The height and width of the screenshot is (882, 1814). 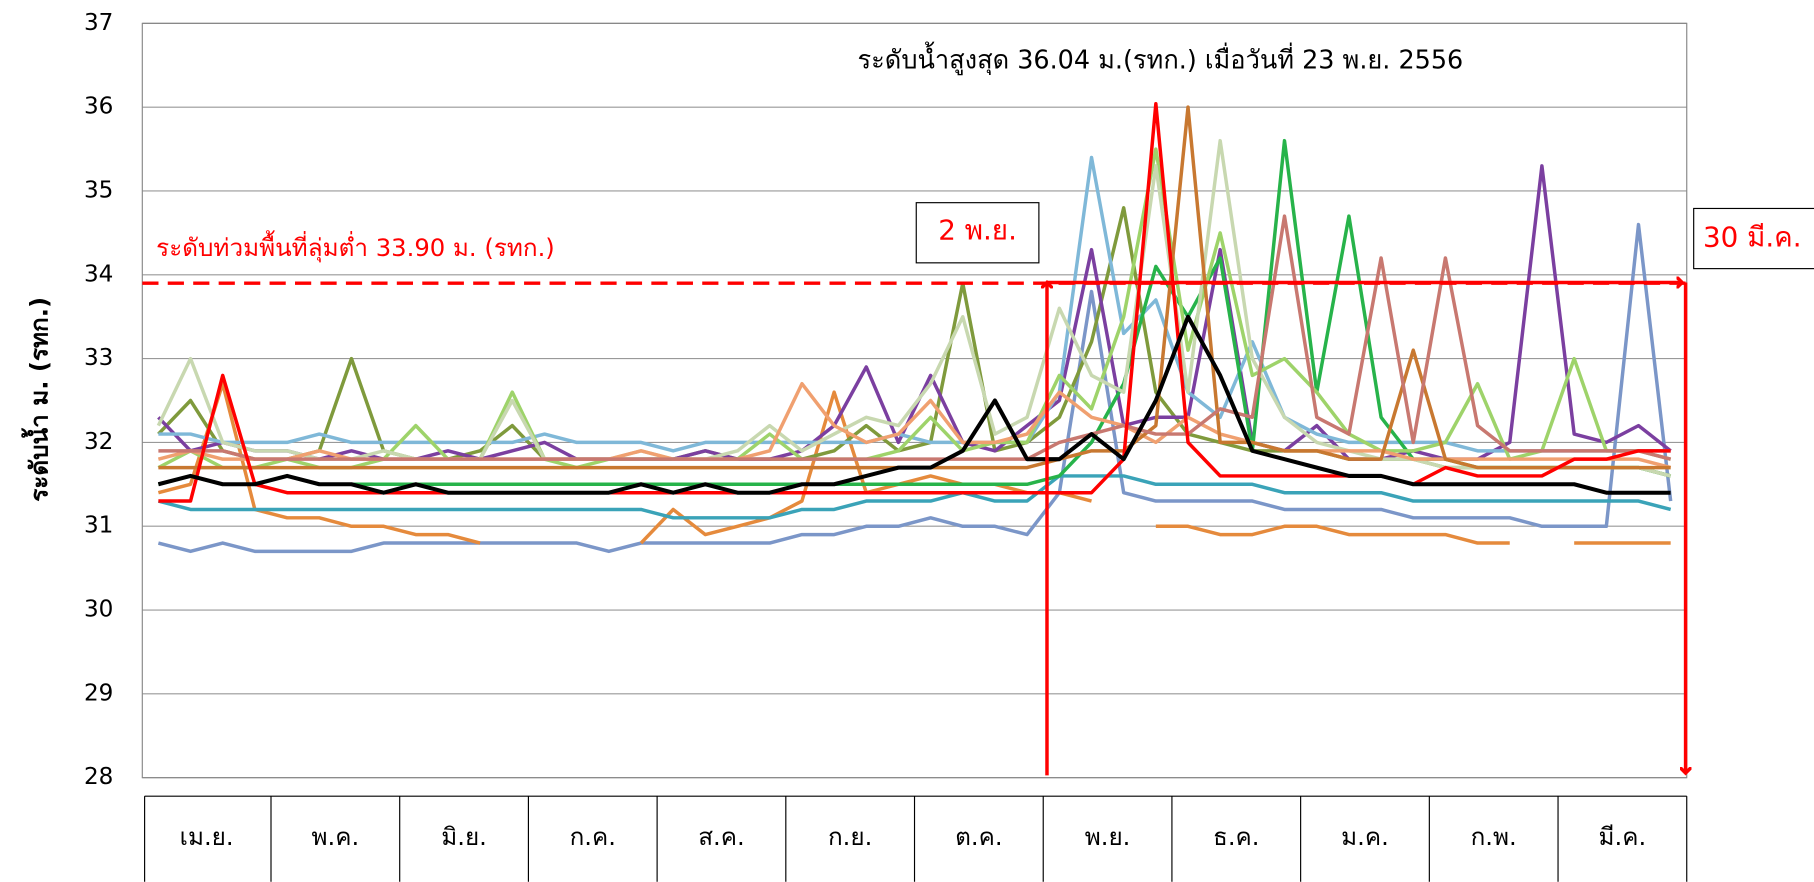 What do you see at coordinates (98, 107) in the screenshot?
I see `y-tick-label: 36` at bounding box center [98, 107].